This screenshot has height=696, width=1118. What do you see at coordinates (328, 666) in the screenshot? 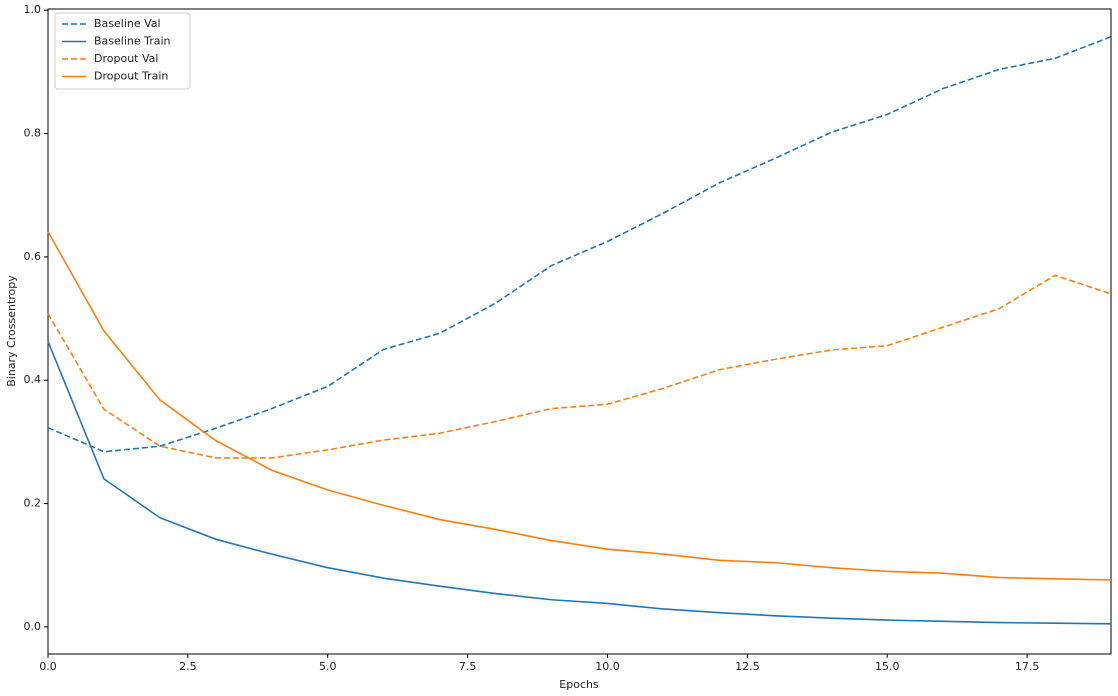
I see `x-tick-label: 5.0` at bounding box center [328, 666].